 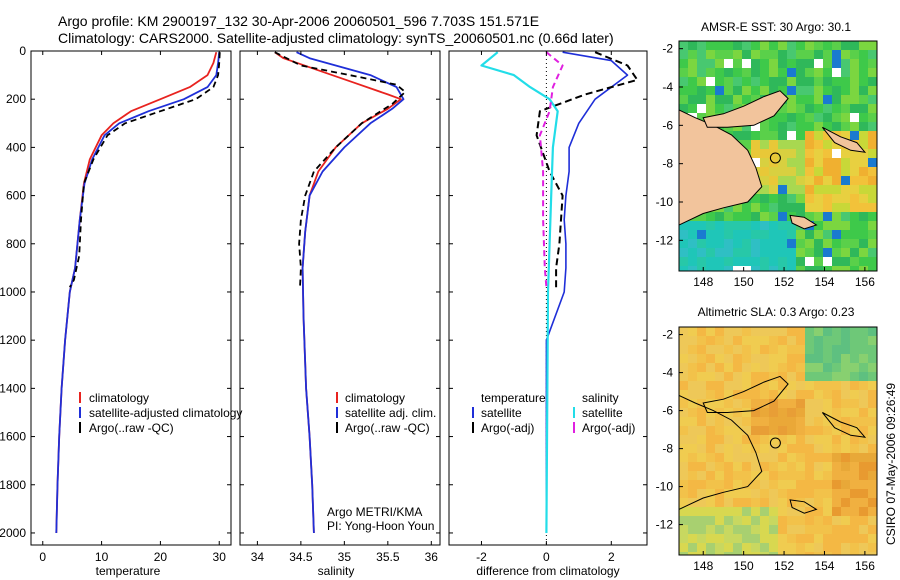 What do you see at coordinates (778, 156) in the screenshot?
I see `sst-map-frame` at bounding box center [778, 156].